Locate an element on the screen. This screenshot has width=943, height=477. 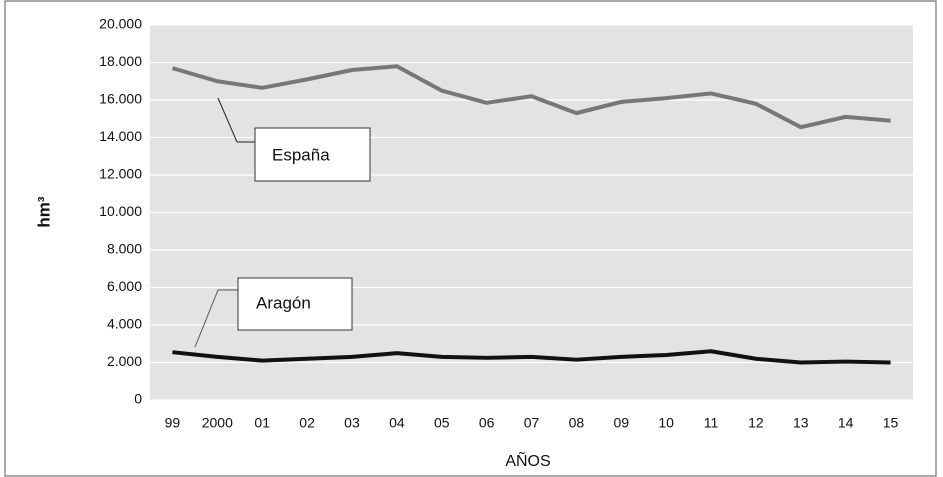
y-tick-label: 20.000 is located at coordinates (120, 24).